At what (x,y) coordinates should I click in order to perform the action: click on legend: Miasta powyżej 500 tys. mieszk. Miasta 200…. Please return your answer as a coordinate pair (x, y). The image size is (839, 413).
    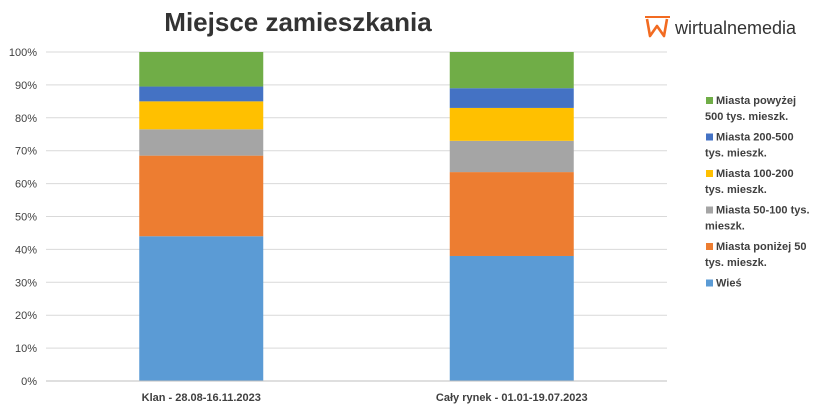
    Looking at the image, I should click on (757, 192).